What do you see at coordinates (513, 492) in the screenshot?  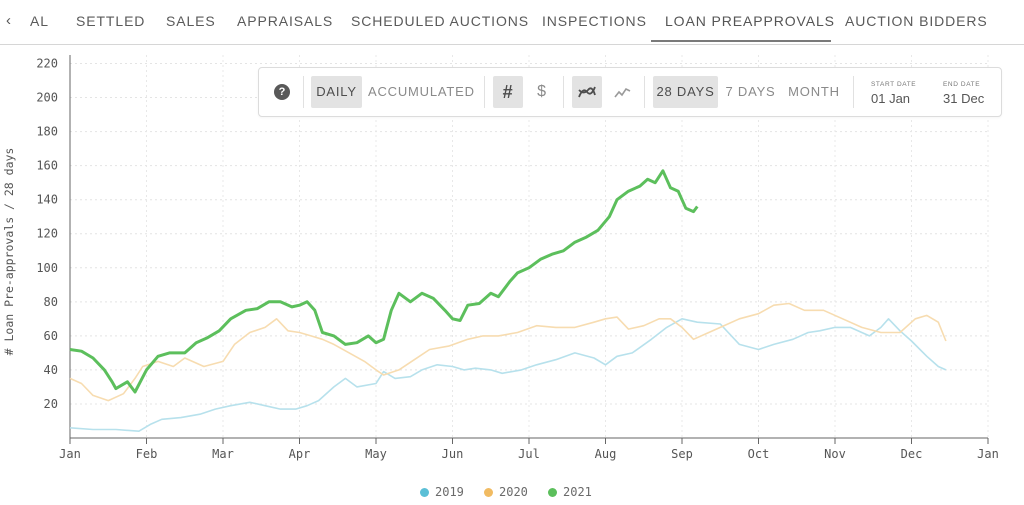 I see `legend-label: 2020` at bounding box center [513, 492].